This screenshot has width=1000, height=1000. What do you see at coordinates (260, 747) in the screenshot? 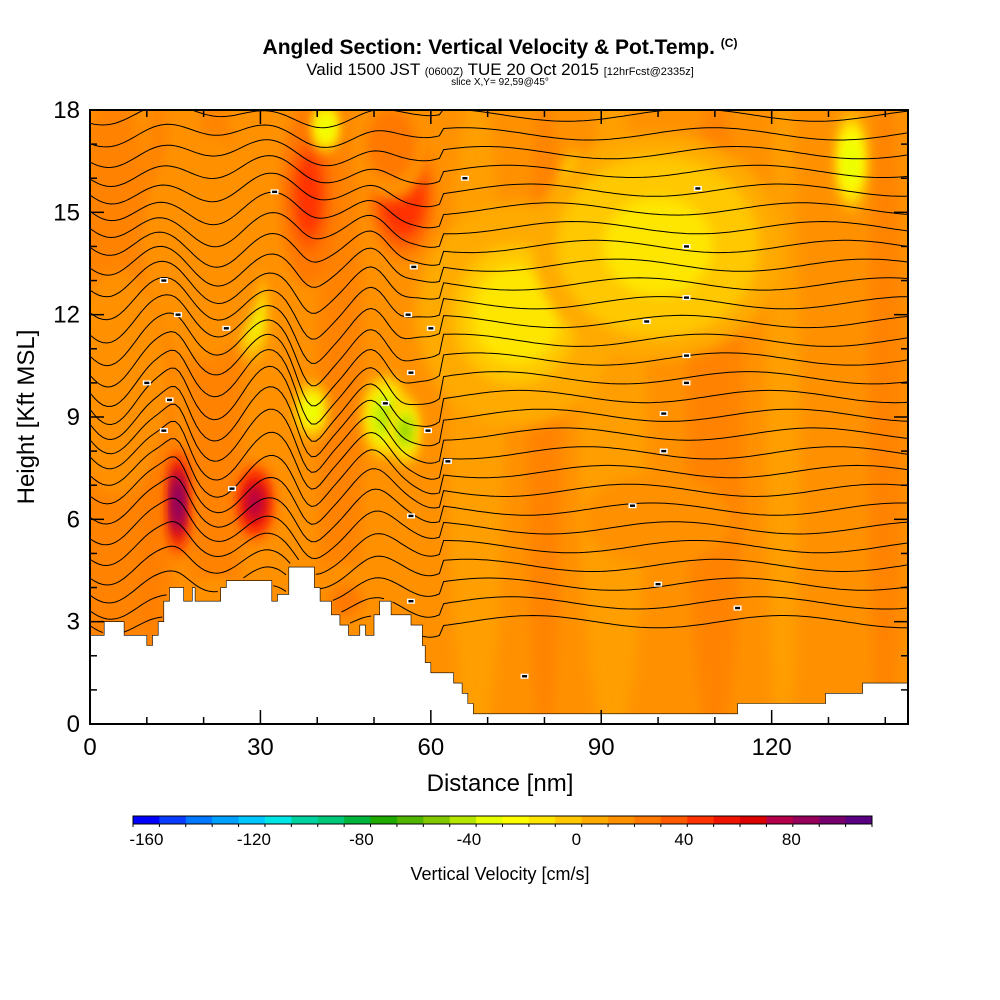
I see `x-tick-label: 30` at bounding box center [260, 747].